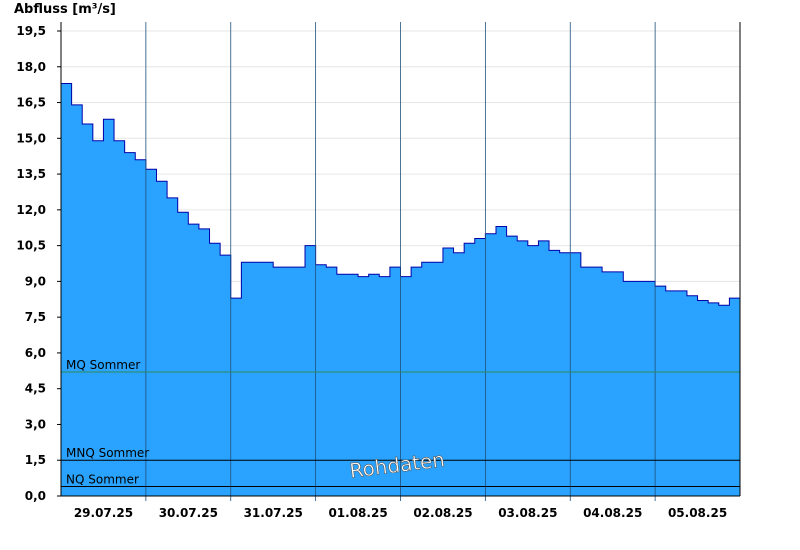 The image size is (800, 550). I want to click on x-tick-label-3: 01.08.25, so click(357, 513).